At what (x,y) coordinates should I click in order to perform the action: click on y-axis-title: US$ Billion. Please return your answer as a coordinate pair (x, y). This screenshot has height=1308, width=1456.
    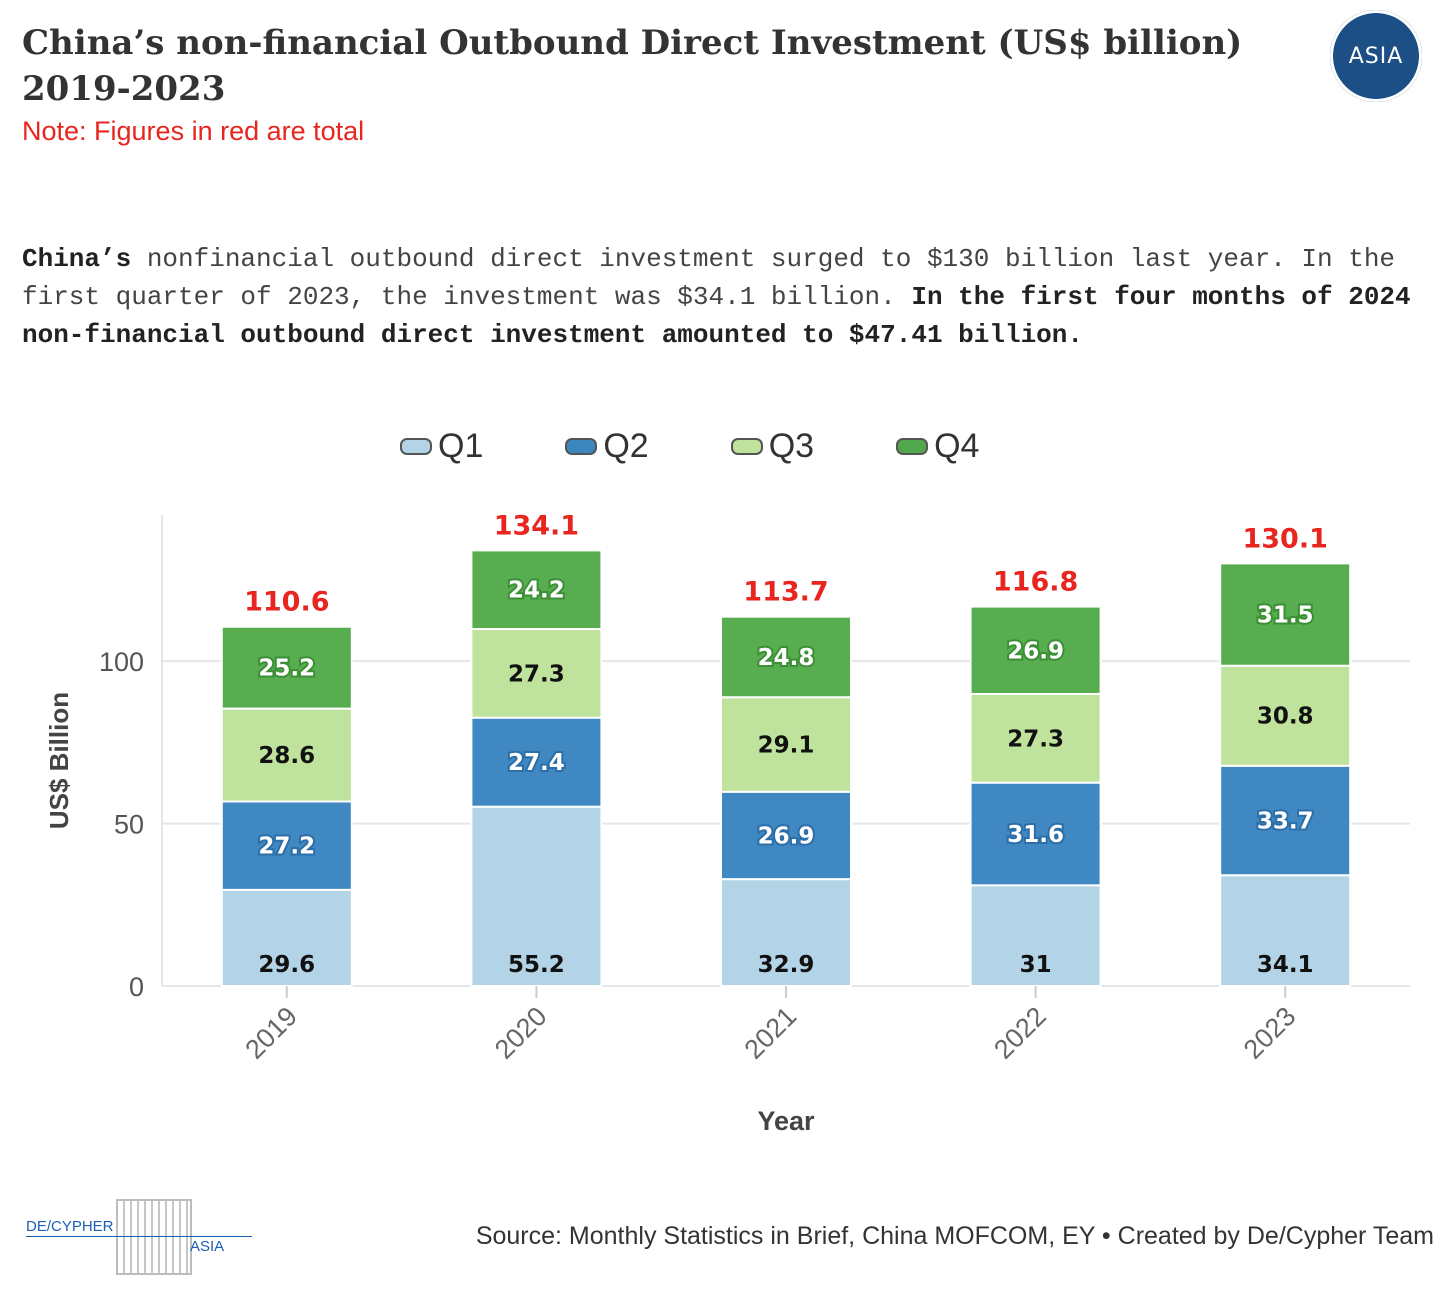
    Looking at the image, I should click on (59, 760).